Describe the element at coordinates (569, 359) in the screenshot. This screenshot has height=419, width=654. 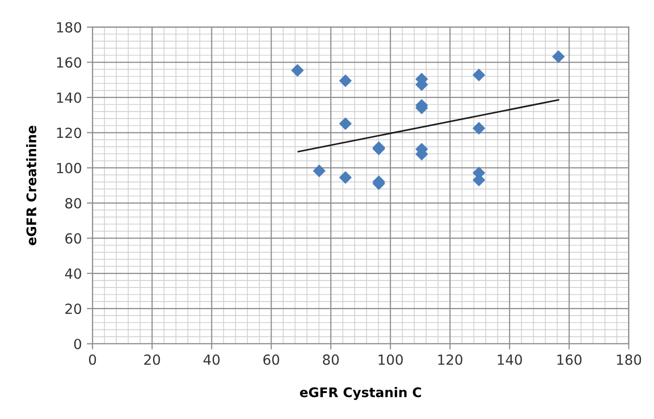
I see `x-tick-label: 160` at that location.